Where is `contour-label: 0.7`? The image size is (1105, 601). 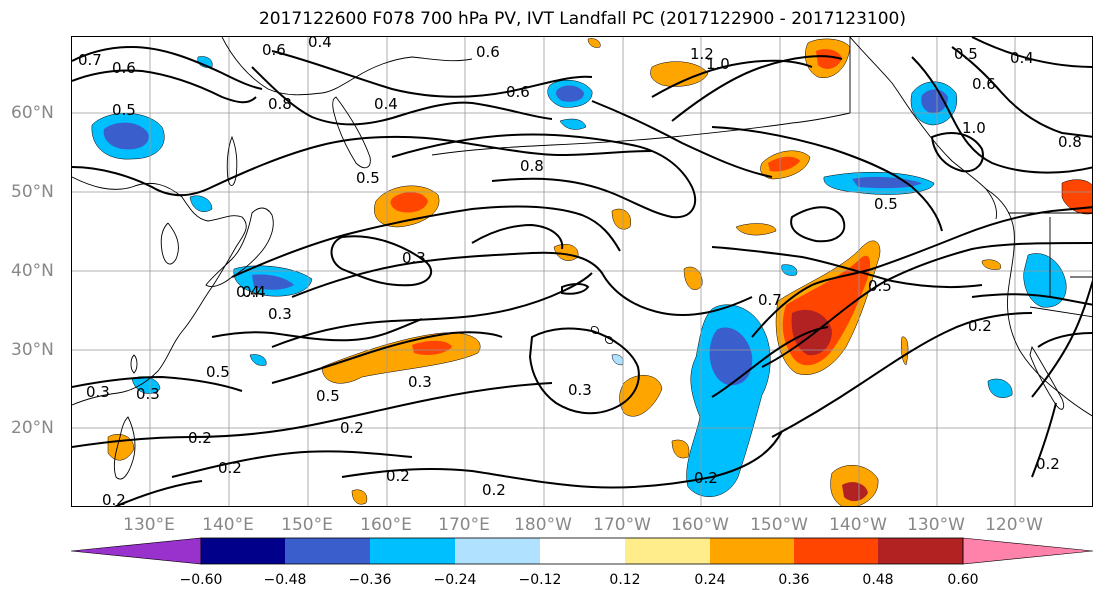
contour-label: 0.7 is located at coordinates (90, 60).